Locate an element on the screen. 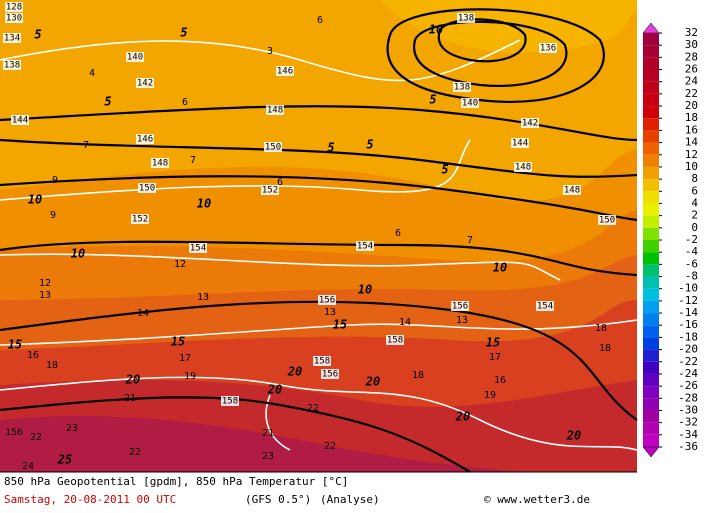  geopotential-label: 142 is located at coordinates (145, 84).